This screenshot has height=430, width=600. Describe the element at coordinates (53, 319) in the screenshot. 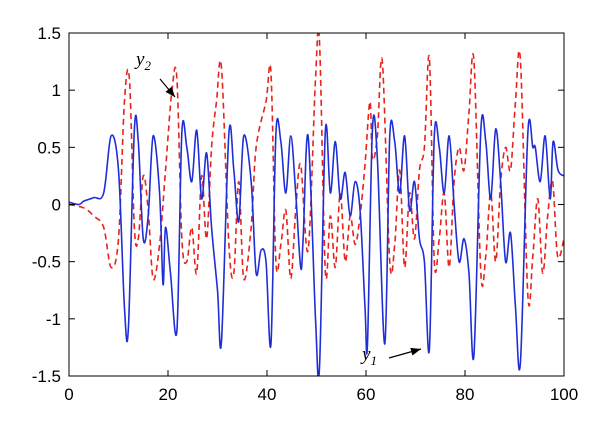

I see `y-tick-label: -1` at that location.